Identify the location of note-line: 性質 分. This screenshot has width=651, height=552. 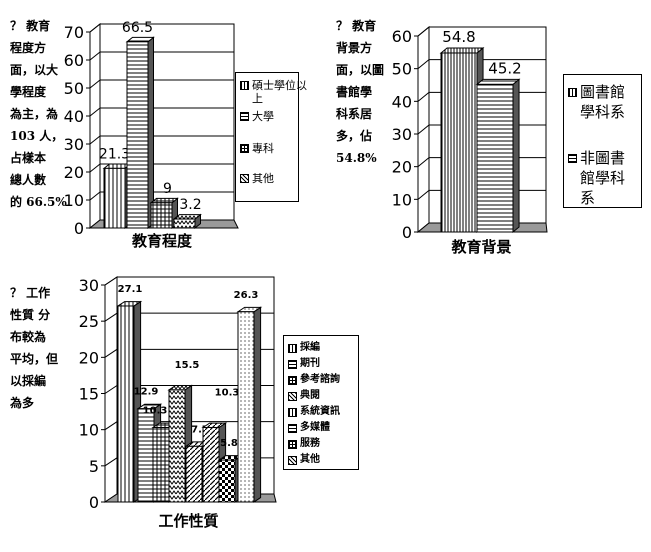
(30, 315).